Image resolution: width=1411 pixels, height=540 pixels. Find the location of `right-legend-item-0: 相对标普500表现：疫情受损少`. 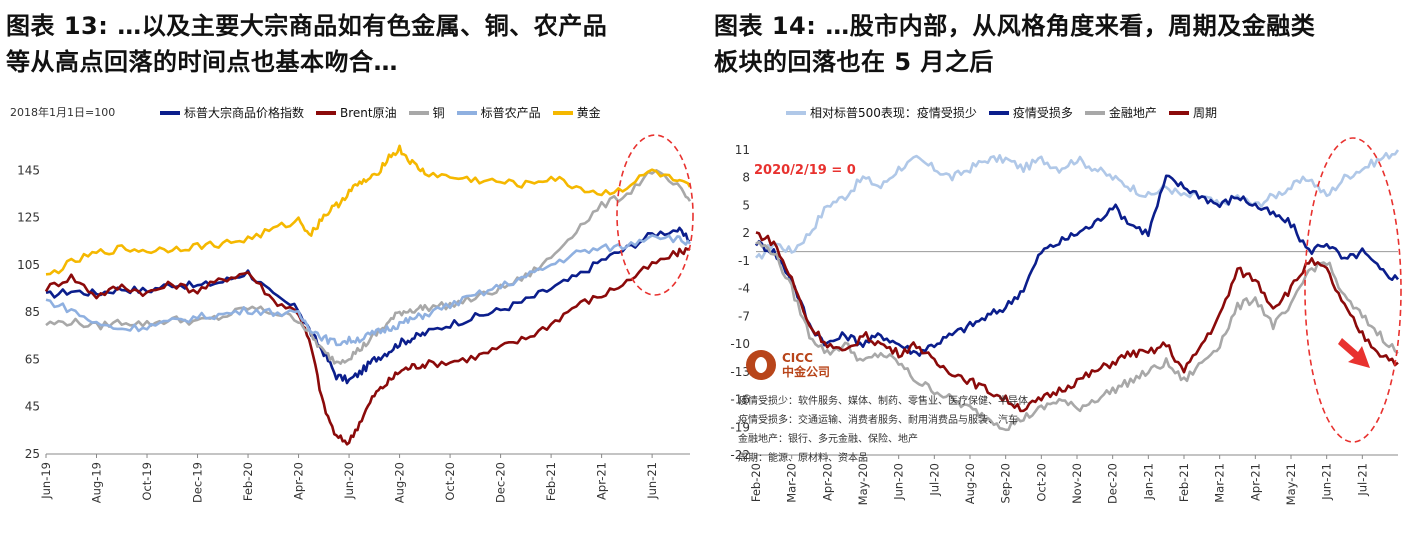

right-legend-item-0: 相对标普500表现：疫情受损少 is located at coordinates (881, 112).